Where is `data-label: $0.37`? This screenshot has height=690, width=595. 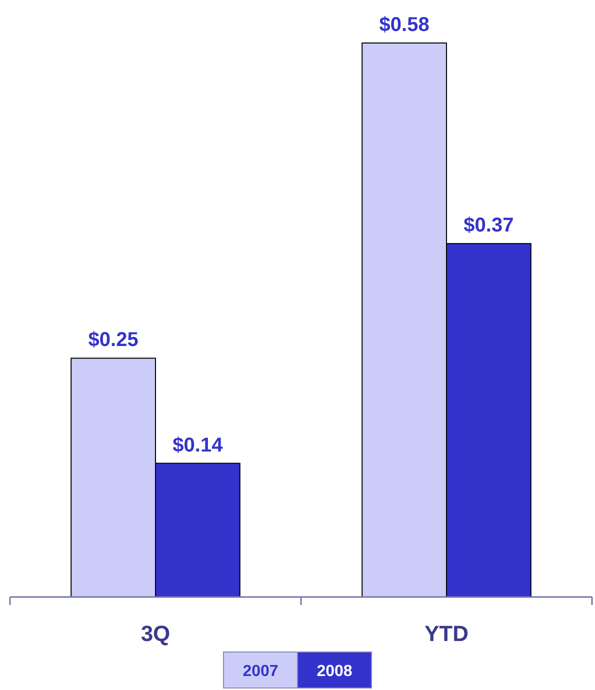 data-label: $0.37 is located at coordinates (489, 225).